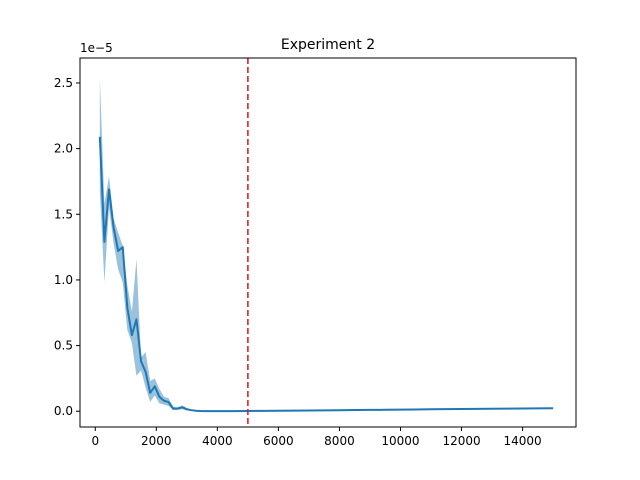 This screenshot has width=640, height=480. Describe the element at coordinates (278, 441) in the screenshot. I see `x-tick-label: 6000` at that location.